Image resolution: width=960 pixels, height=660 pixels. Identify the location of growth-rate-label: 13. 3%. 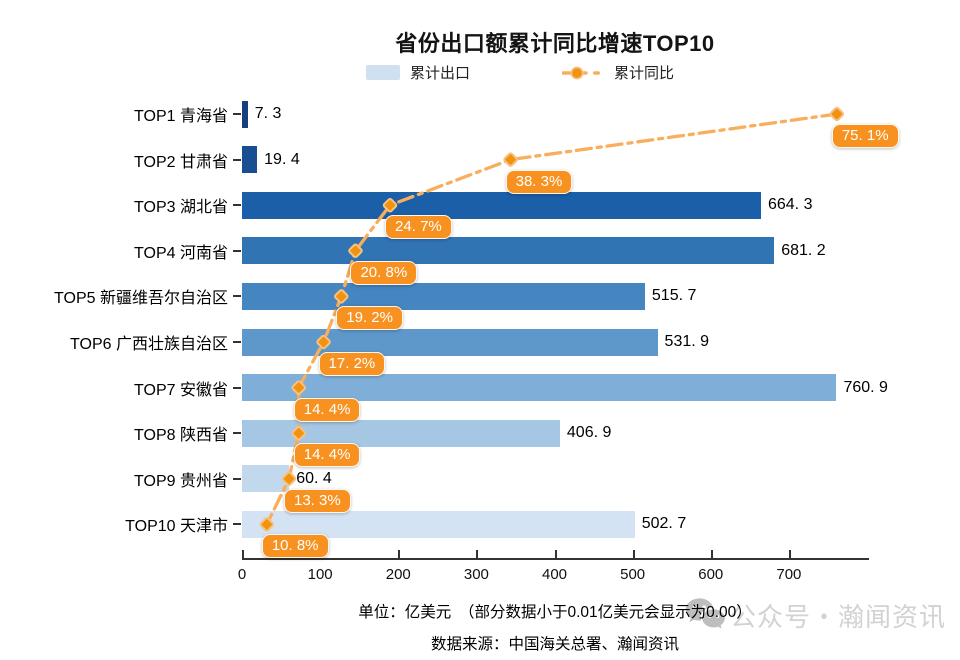
(317, 500).